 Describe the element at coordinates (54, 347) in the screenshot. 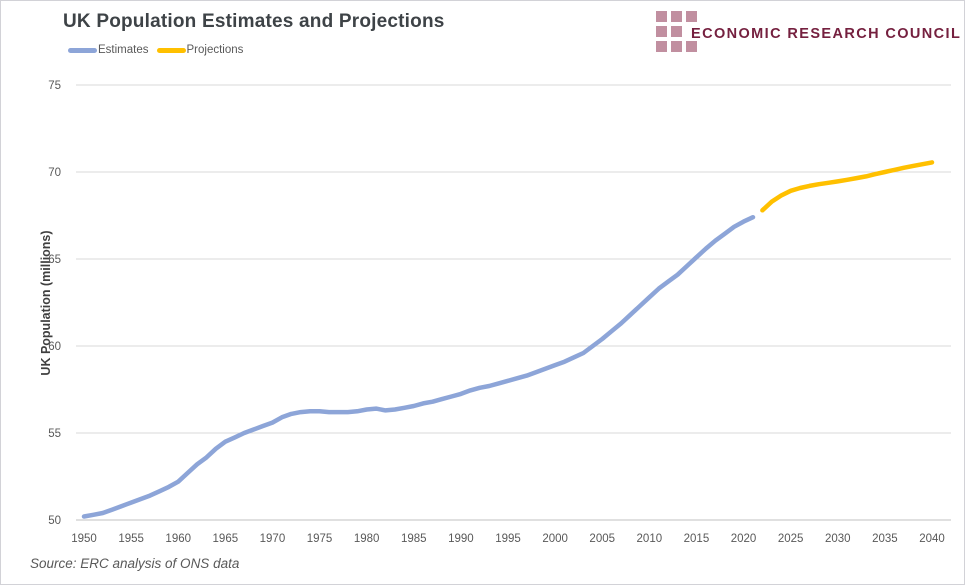

I see `y-tick-label: 60` at that location.